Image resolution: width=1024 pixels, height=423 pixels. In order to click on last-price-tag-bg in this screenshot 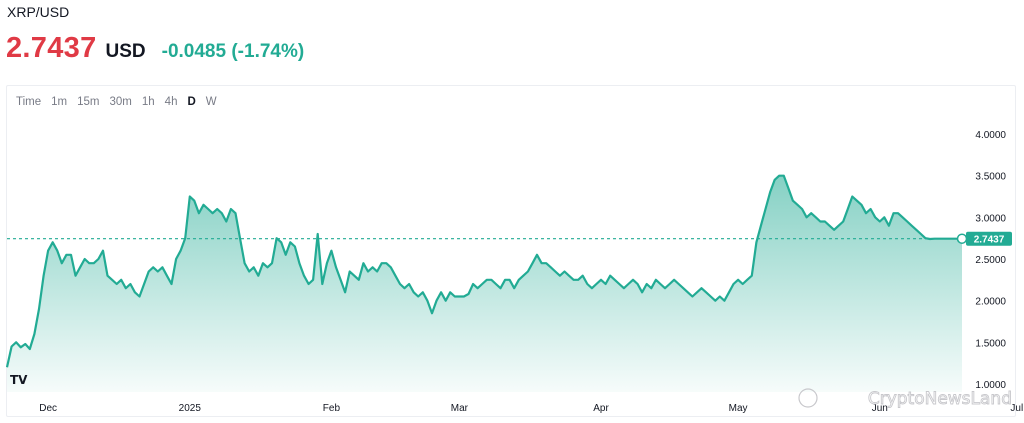, I will do `click(989, 238)`.